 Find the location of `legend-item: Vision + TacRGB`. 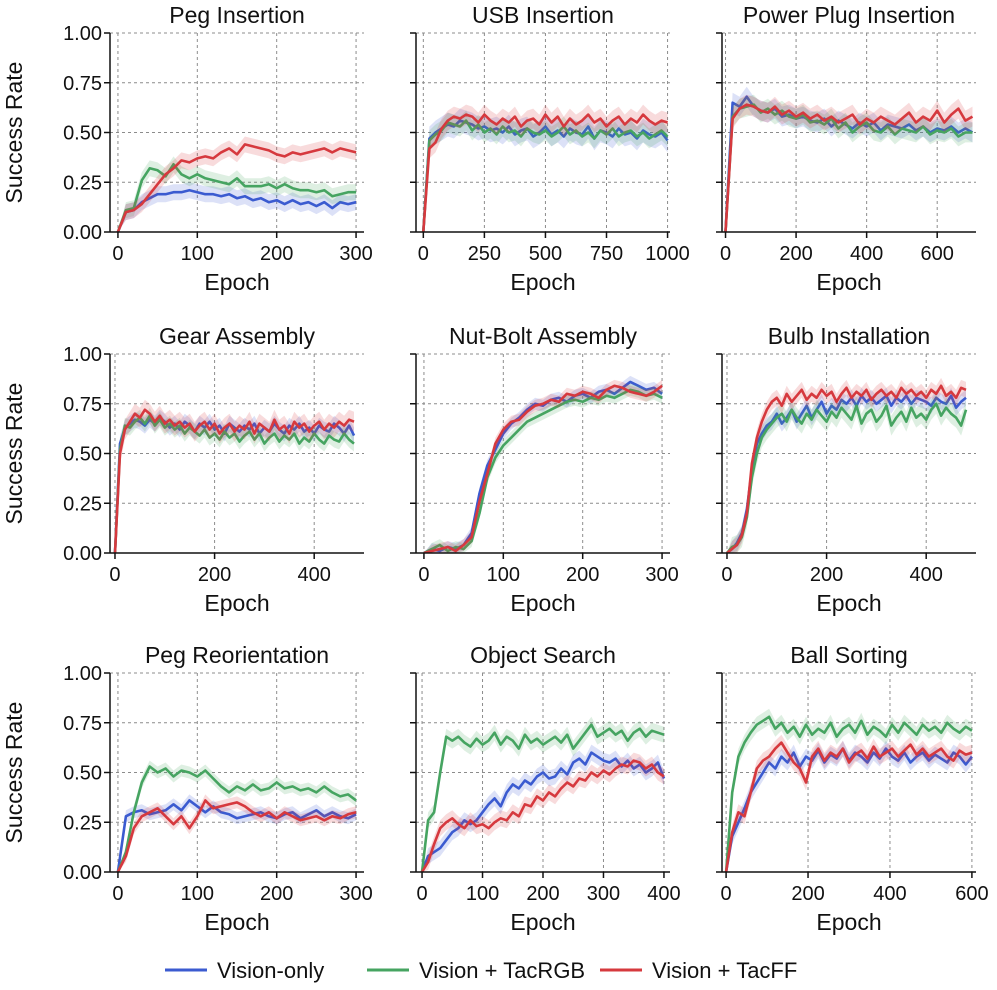

legend-item: Vision + TacRGB is located at coordinates (476, 970).